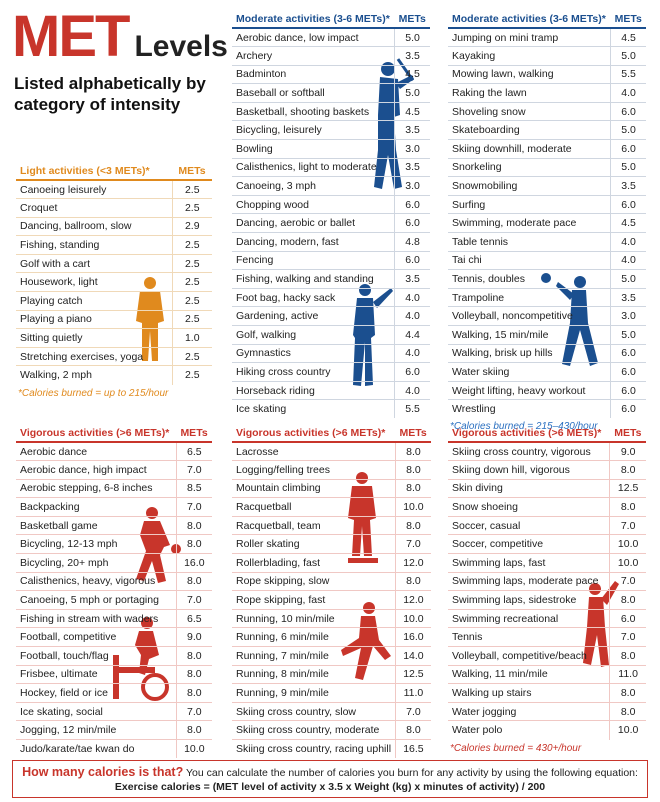 The height and width of the screenshot is (802, 660). I want to click on met-value: 6.5, so click(193, 451).